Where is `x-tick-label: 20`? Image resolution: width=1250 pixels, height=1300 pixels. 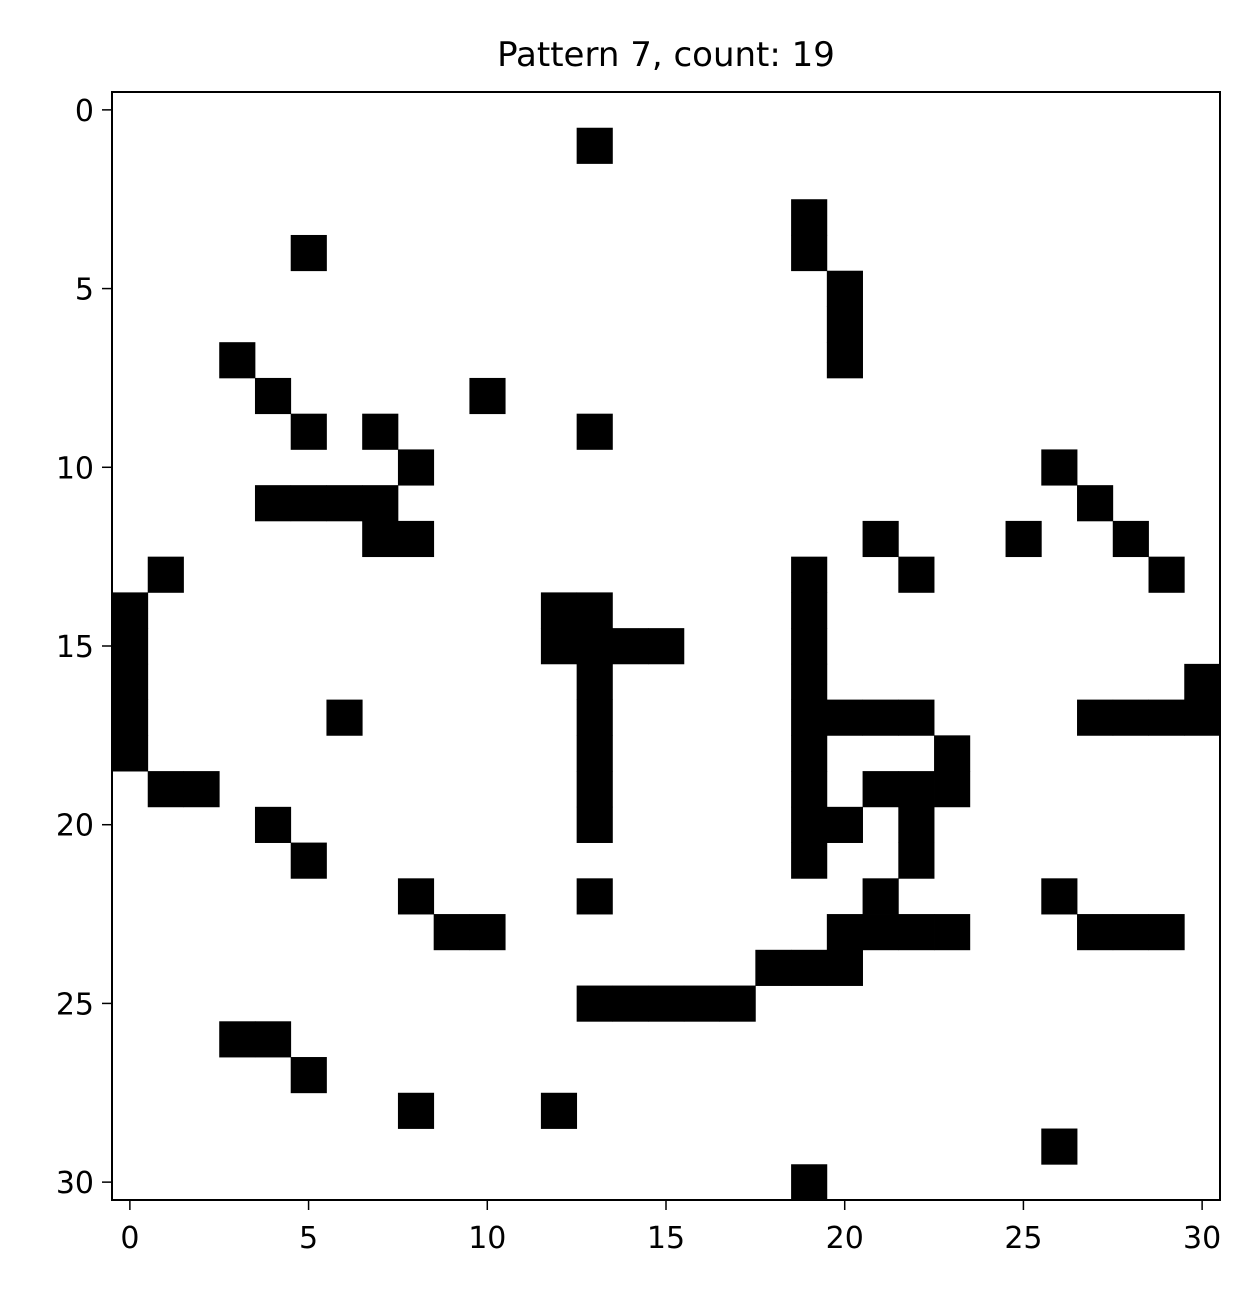
x-tick-label: 20 is located at coordinates (845, 1238).